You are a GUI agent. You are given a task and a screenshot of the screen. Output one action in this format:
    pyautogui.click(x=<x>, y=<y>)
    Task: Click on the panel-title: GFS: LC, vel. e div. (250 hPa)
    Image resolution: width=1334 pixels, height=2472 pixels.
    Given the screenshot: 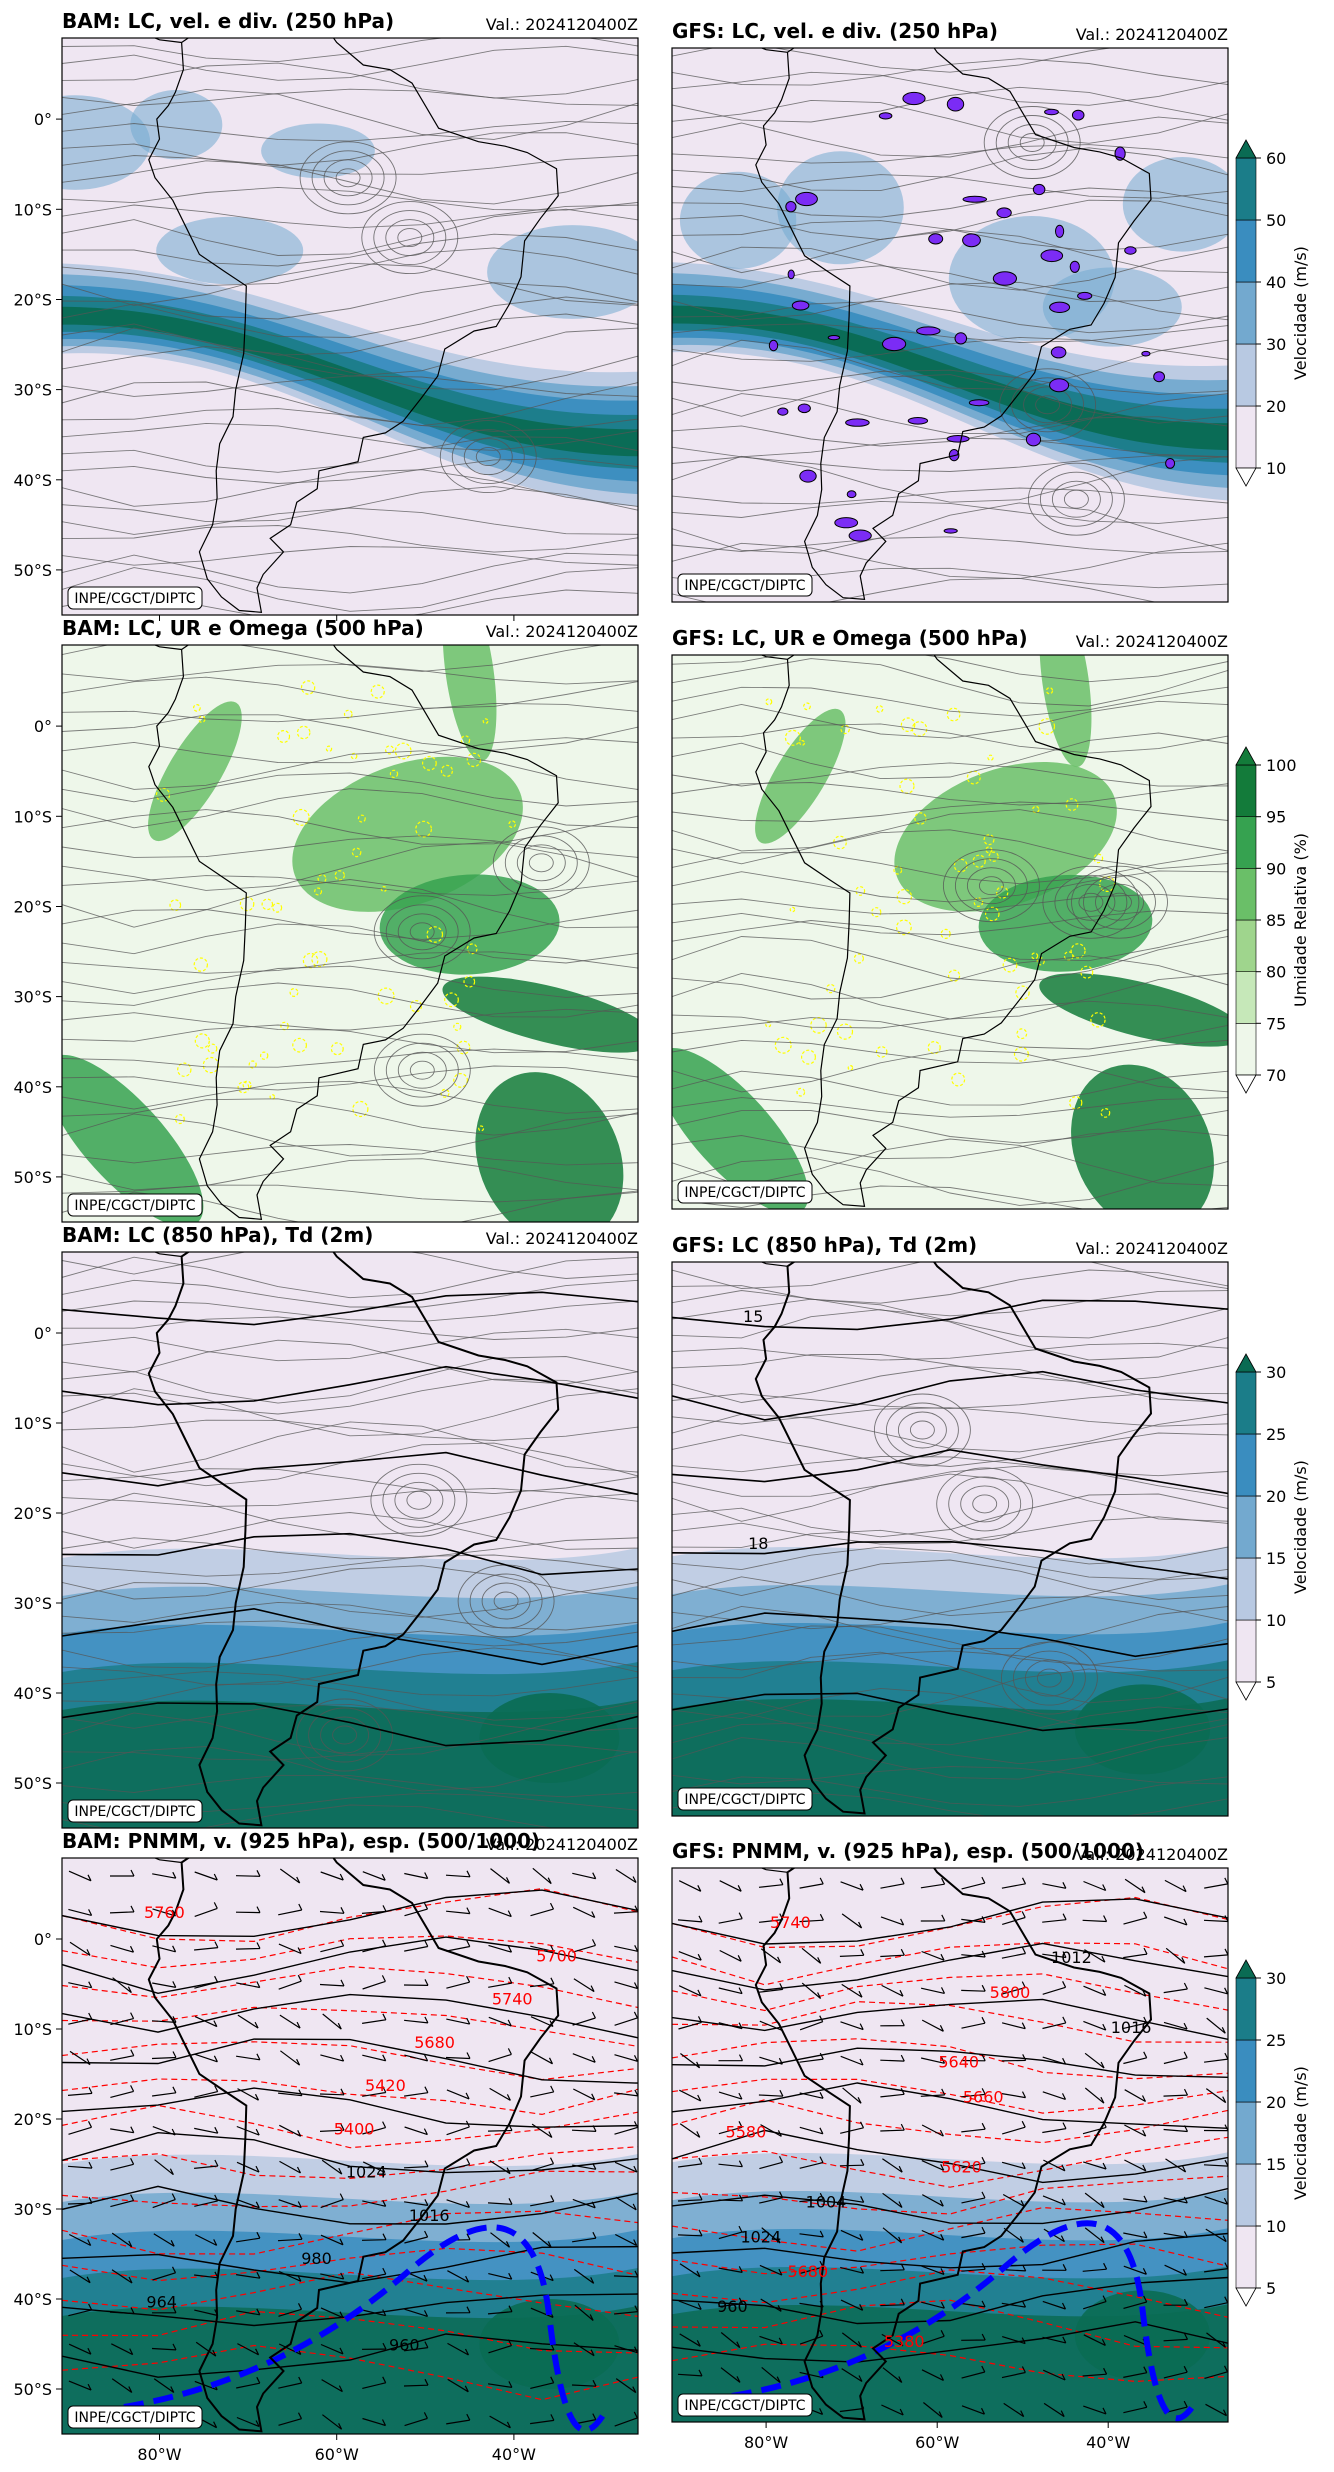 What is the action you would take?
    pyautogui.click(x=835, y=31)
    